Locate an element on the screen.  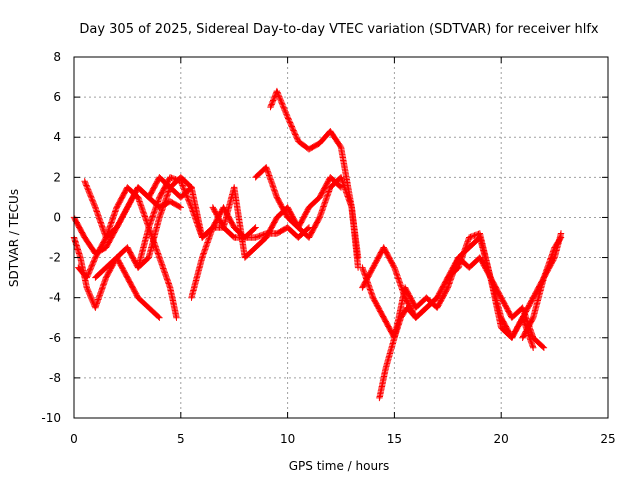
x-tick-label: 5 is located at coordinates (181, 439).